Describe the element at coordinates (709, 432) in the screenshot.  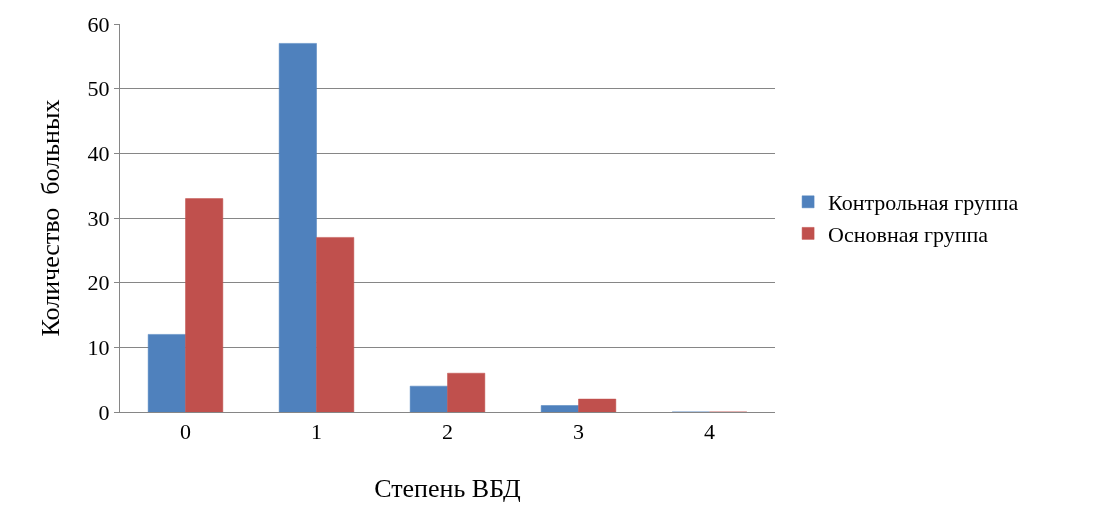
I see `x-tick-label: 4` at that location.